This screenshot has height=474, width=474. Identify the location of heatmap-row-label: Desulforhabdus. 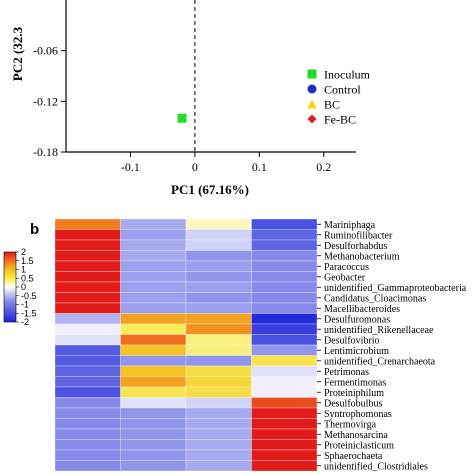
(355, 246).